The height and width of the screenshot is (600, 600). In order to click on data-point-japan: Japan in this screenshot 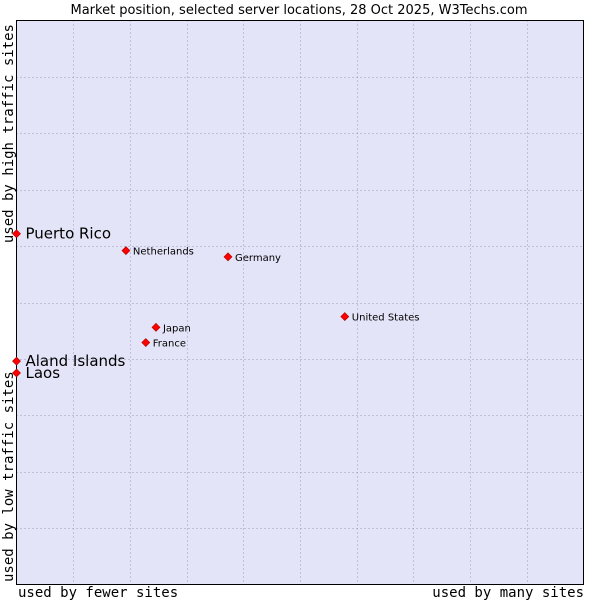, I will do `click(171, 328)`.